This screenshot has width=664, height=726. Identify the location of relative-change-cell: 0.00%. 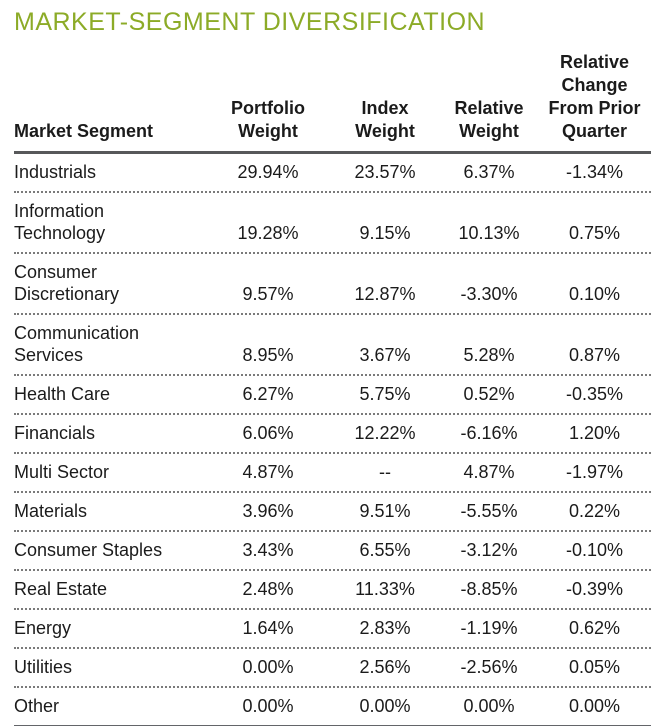
(594, 706).